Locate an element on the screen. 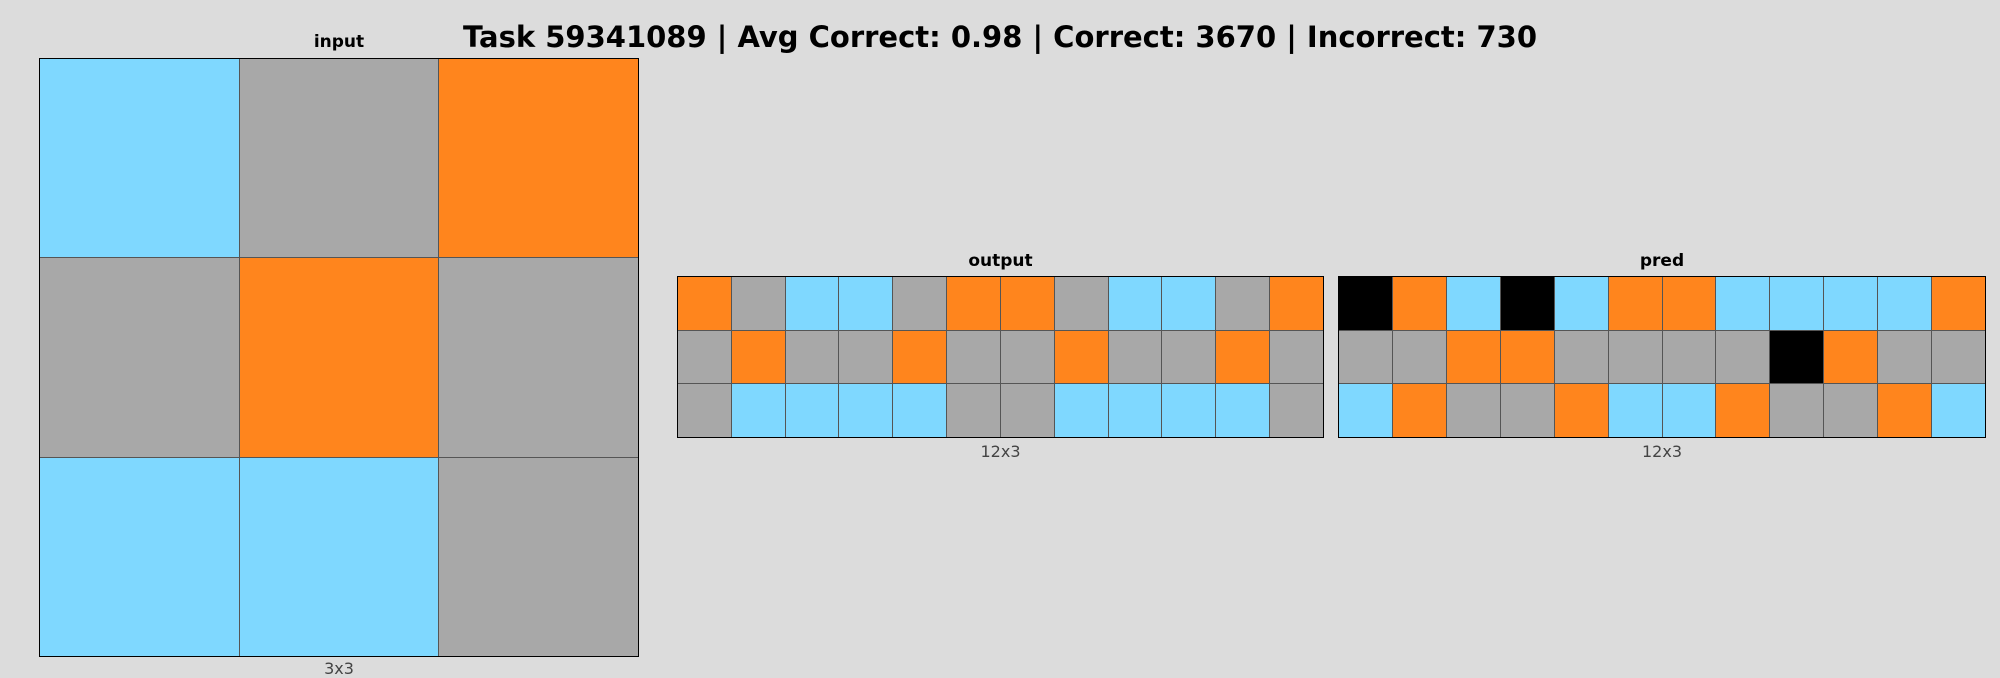  output-panel-label: output is located at coordinates (1000, 261).